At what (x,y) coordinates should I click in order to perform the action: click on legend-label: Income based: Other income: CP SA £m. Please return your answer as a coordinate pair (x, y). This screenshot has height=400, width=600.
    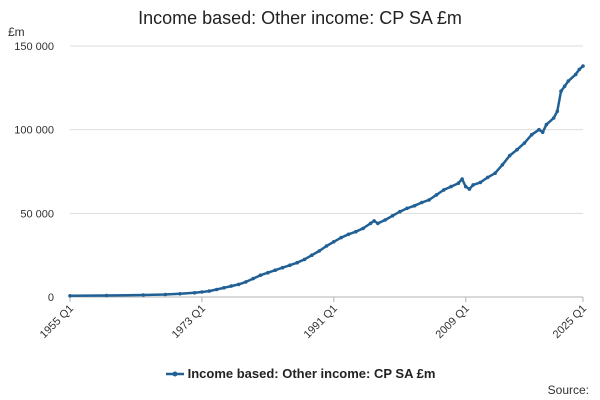
    Looking at the image, I should click on (311, 373).